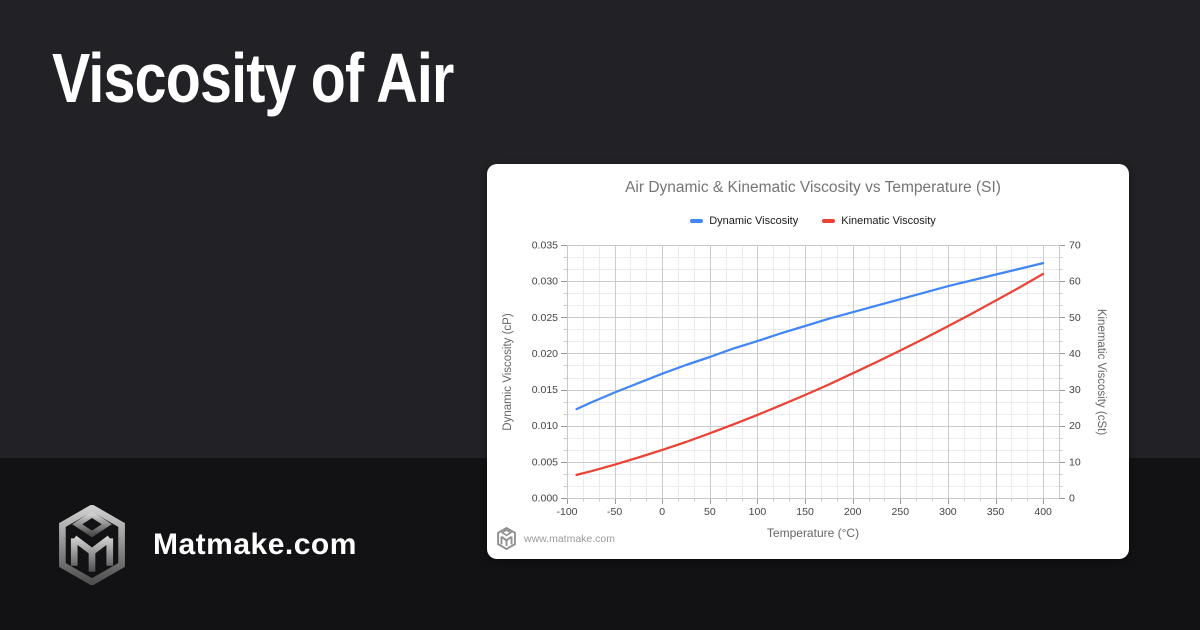  I want to click on svg-text: 0.025, so click(545, 318).